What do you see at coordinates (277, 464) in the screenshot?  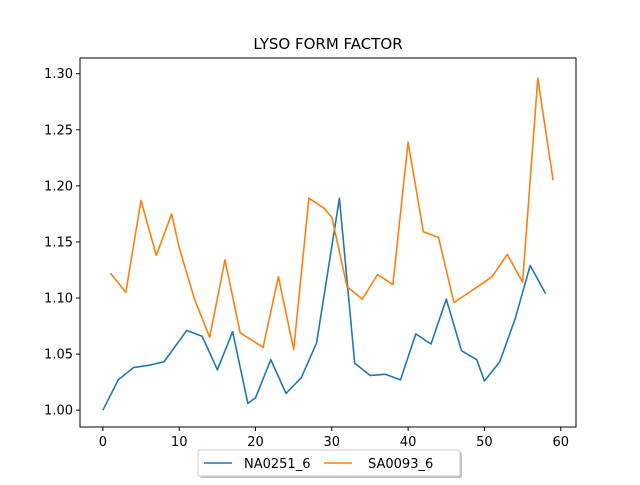 I see `legend-label-NA0251_6: NA0251_6` at bounding box center [277, 464].